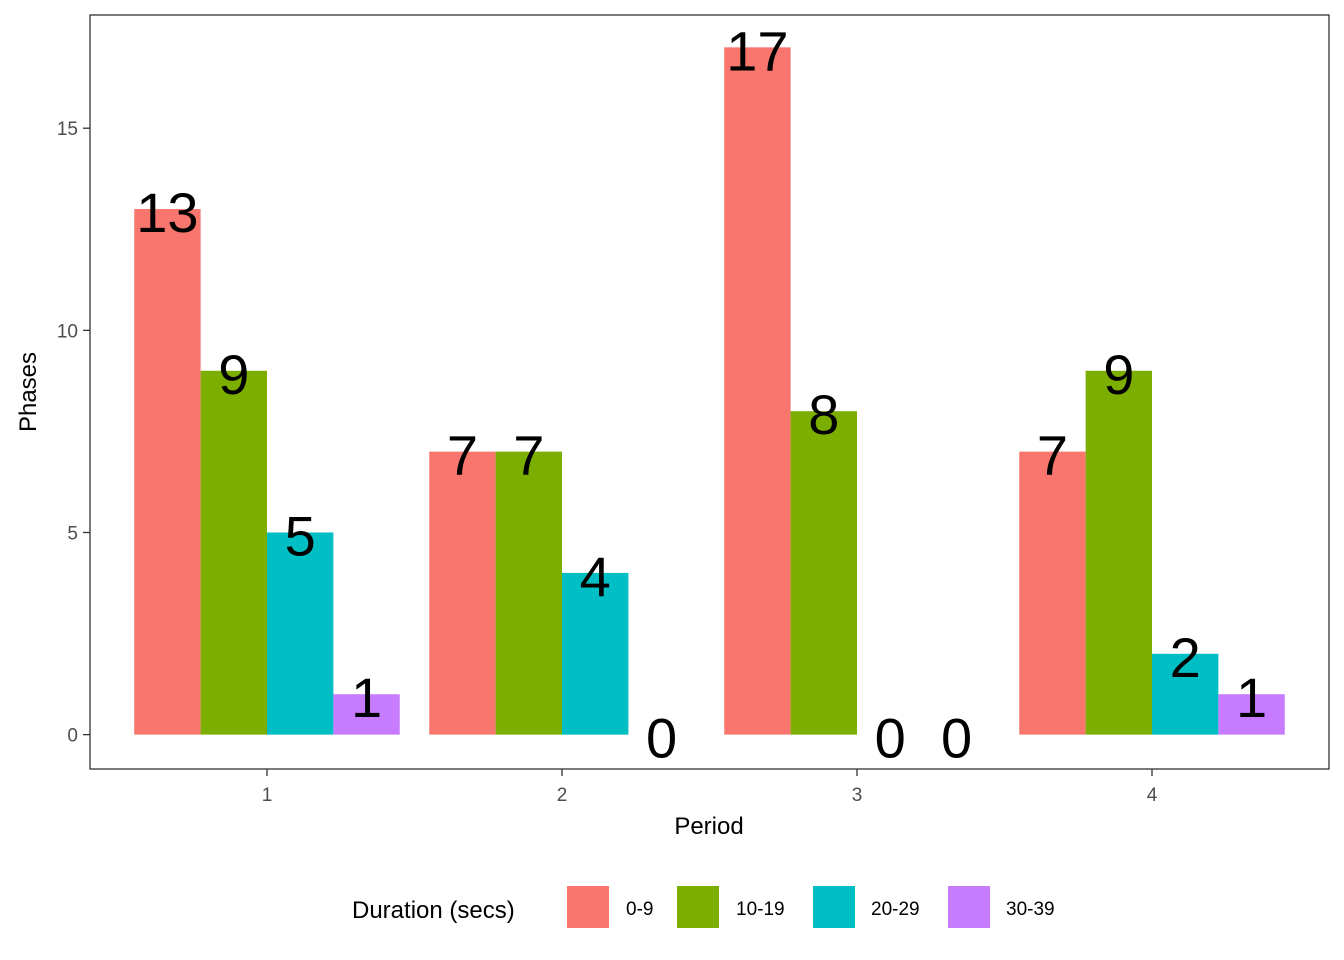 This screenshot has width=1344, height=960. Describe the element at coordinates (72, 533) in the screenshot. I see `y-tick-label: 5` at that location.